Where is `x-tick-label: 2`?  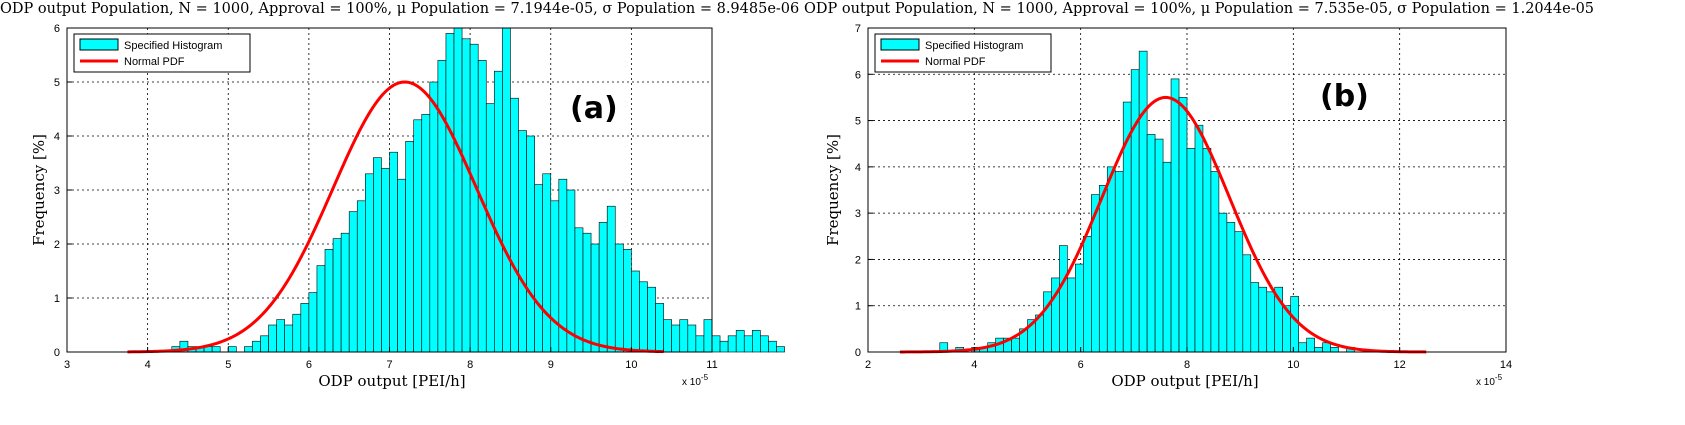 x-tick-label: 2 is located at coordinates (868, 365).